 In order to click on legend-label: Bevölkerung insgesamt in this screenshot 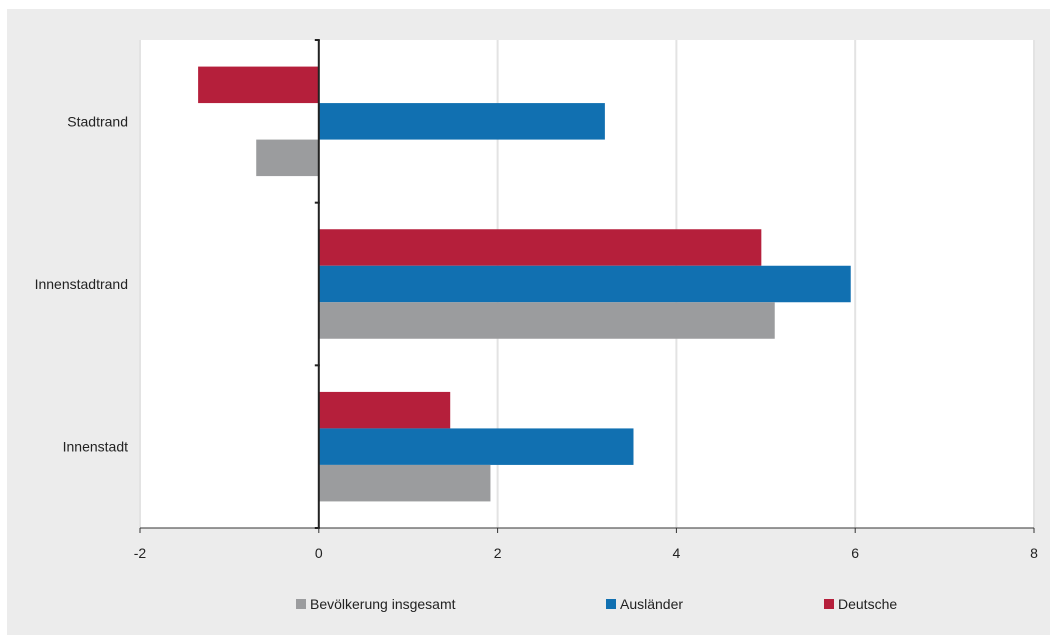, I will do `click(383, 604)`.